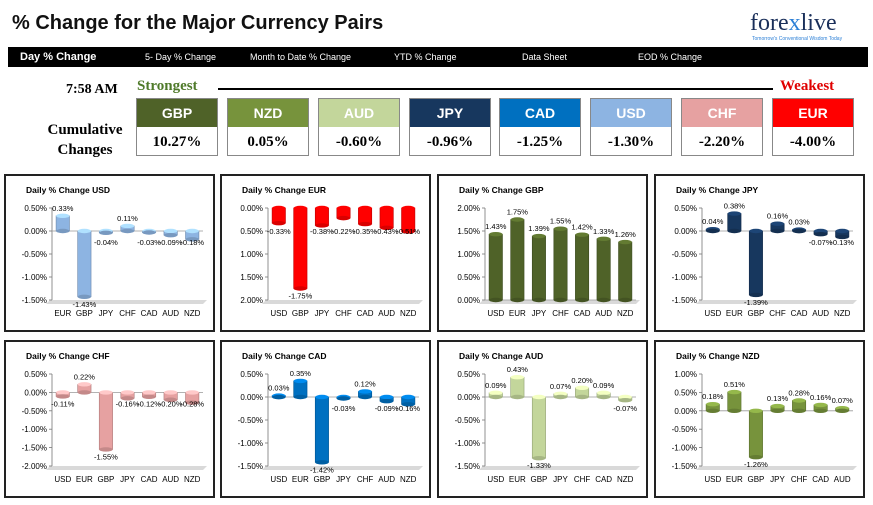 This screenshot has height=505, width=873. What do you see at coordinates (561, 386) in the screenshot?
I see `data-label: 0.07%` at bounding box center [561, 386].